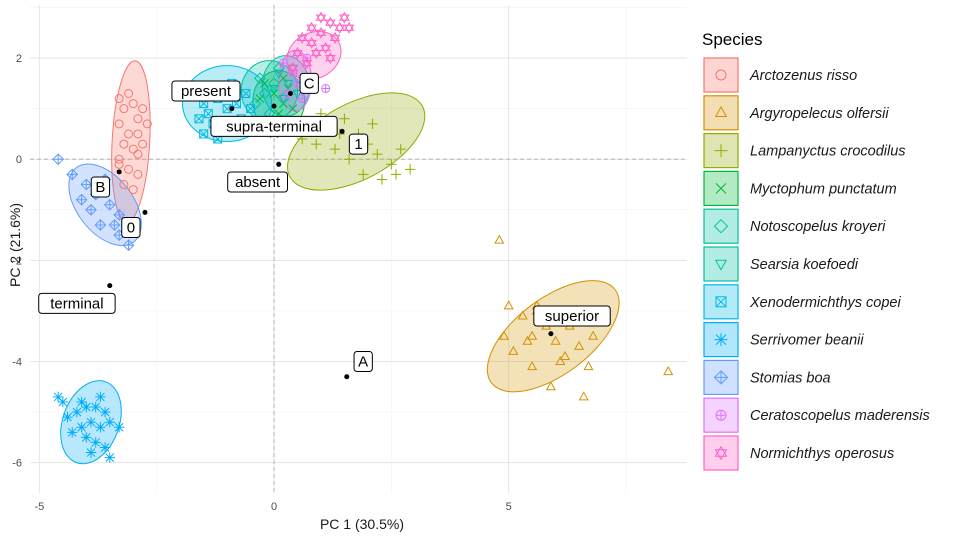  I want to click on centroid-label-text: 0, so click(131, 228).